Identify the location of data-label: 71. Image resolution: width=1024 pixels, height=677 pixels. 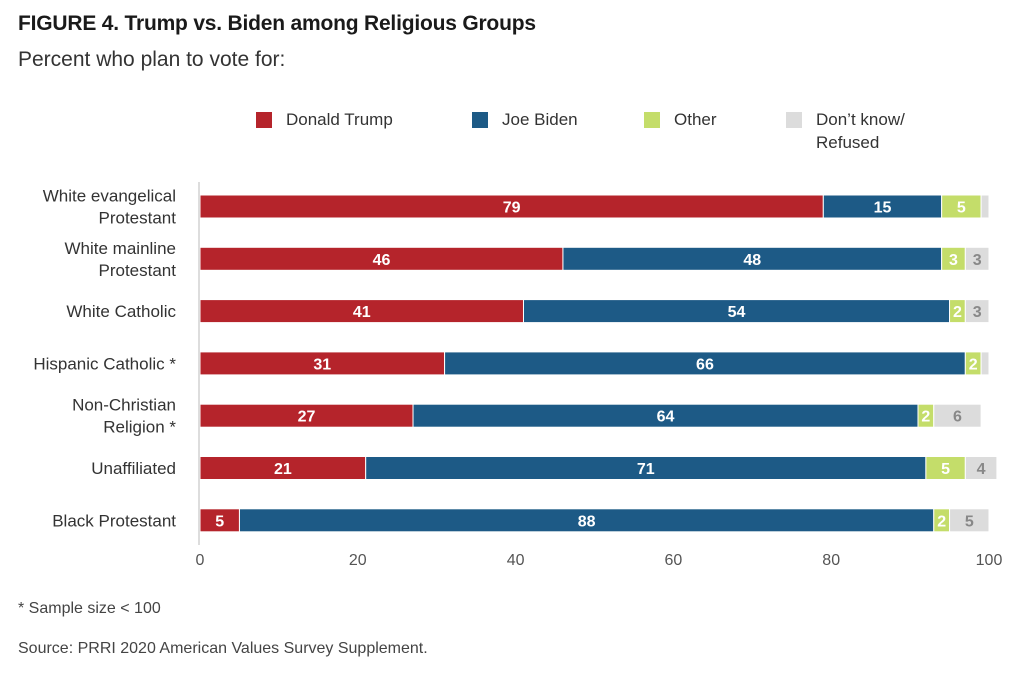
(646, 469).